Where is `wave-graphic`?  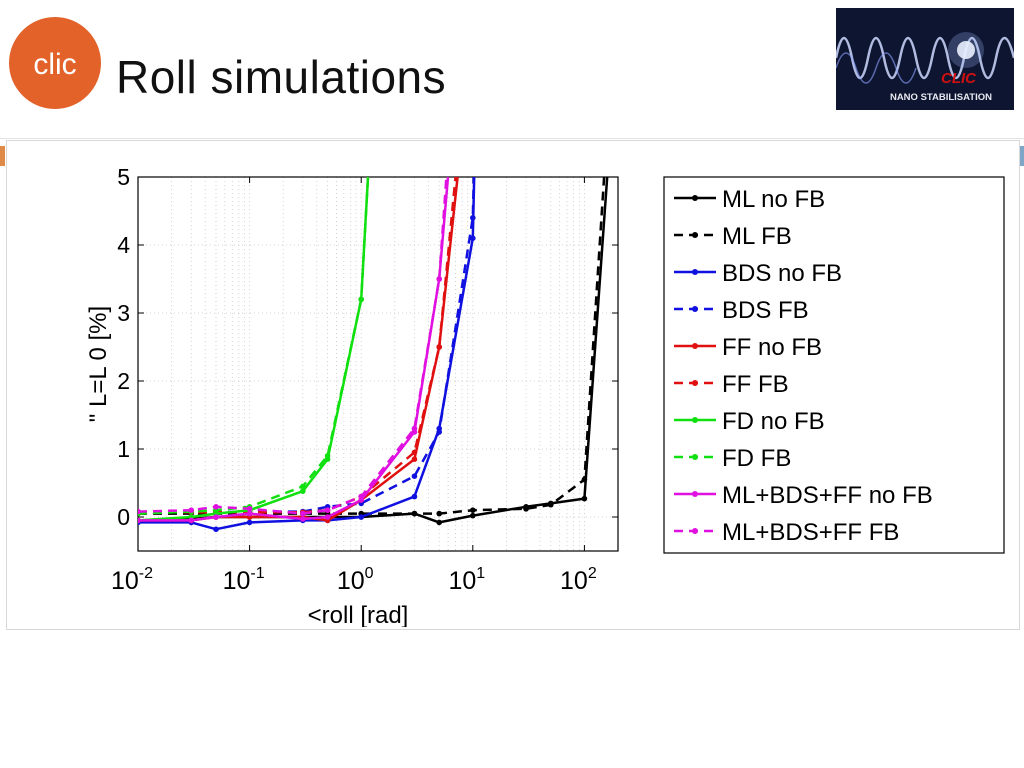 wave-graphic is located at coordinates (925, 58).